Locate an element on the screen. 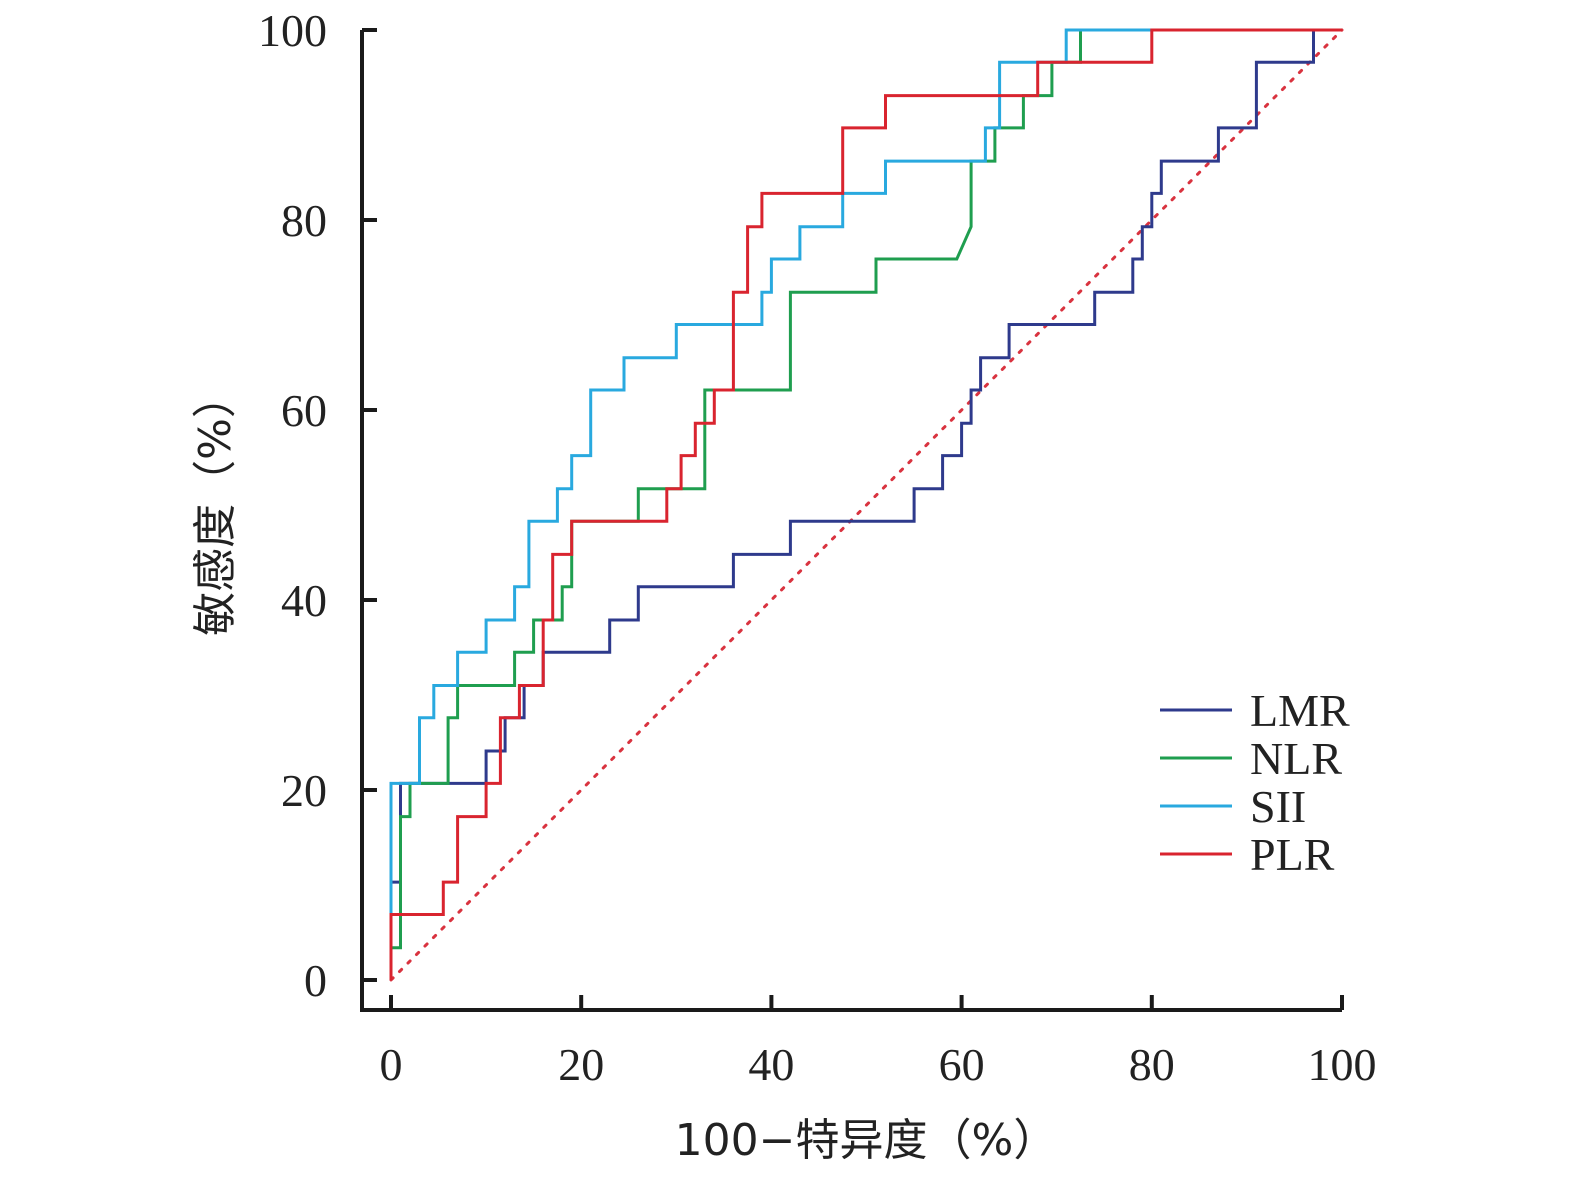 The width and height of the screenshot is (1575, 1181). y-tick-label: 40 is located at coordinates (304, 600).